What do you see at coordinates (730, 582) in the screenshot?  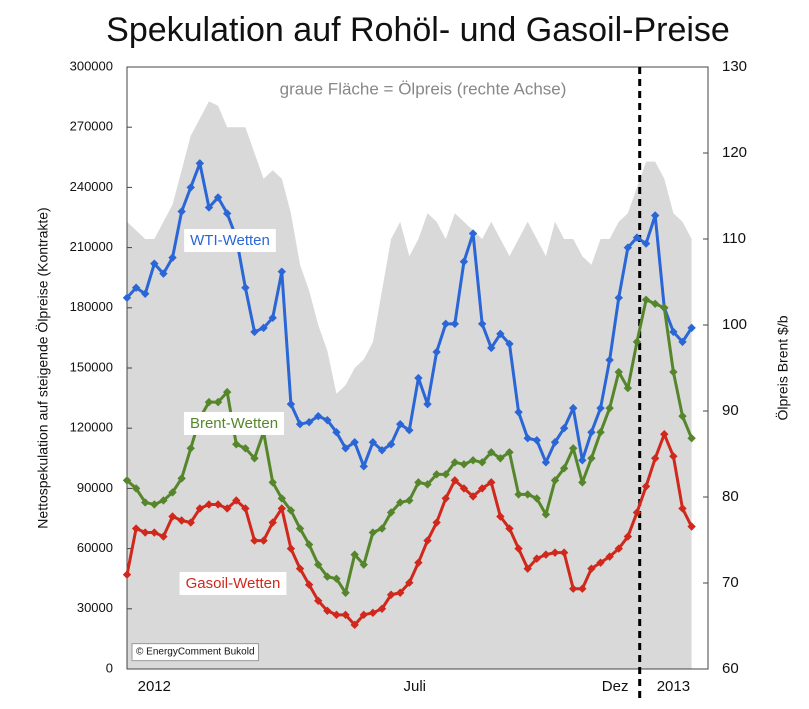 I see `y2-tick-label: 70` at bounding box center [730, 582].